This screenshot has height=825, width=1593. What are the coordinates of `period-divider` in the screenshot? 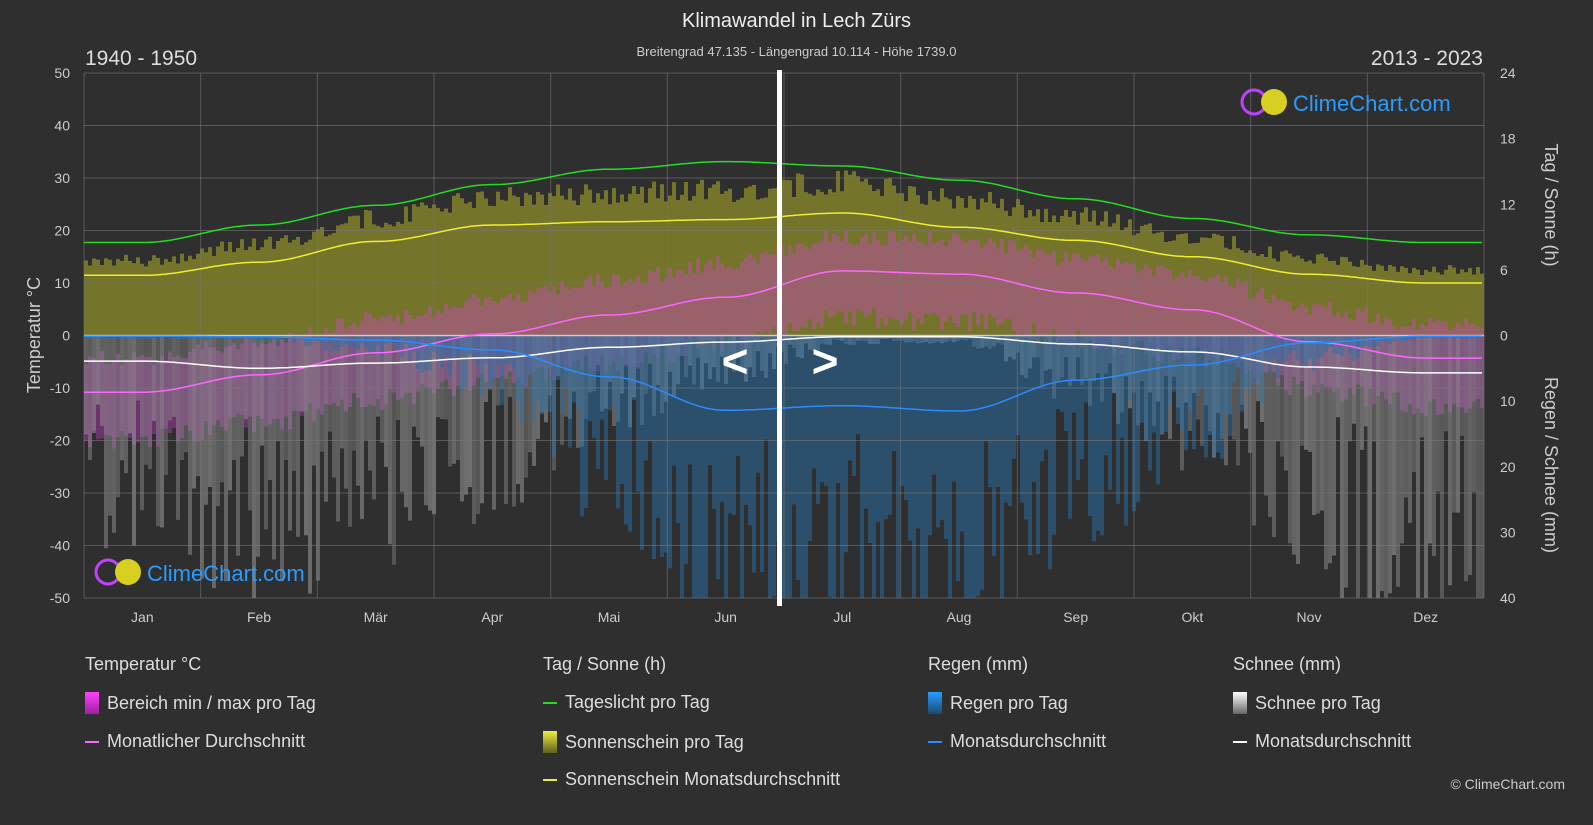 It's located at (779, 338).